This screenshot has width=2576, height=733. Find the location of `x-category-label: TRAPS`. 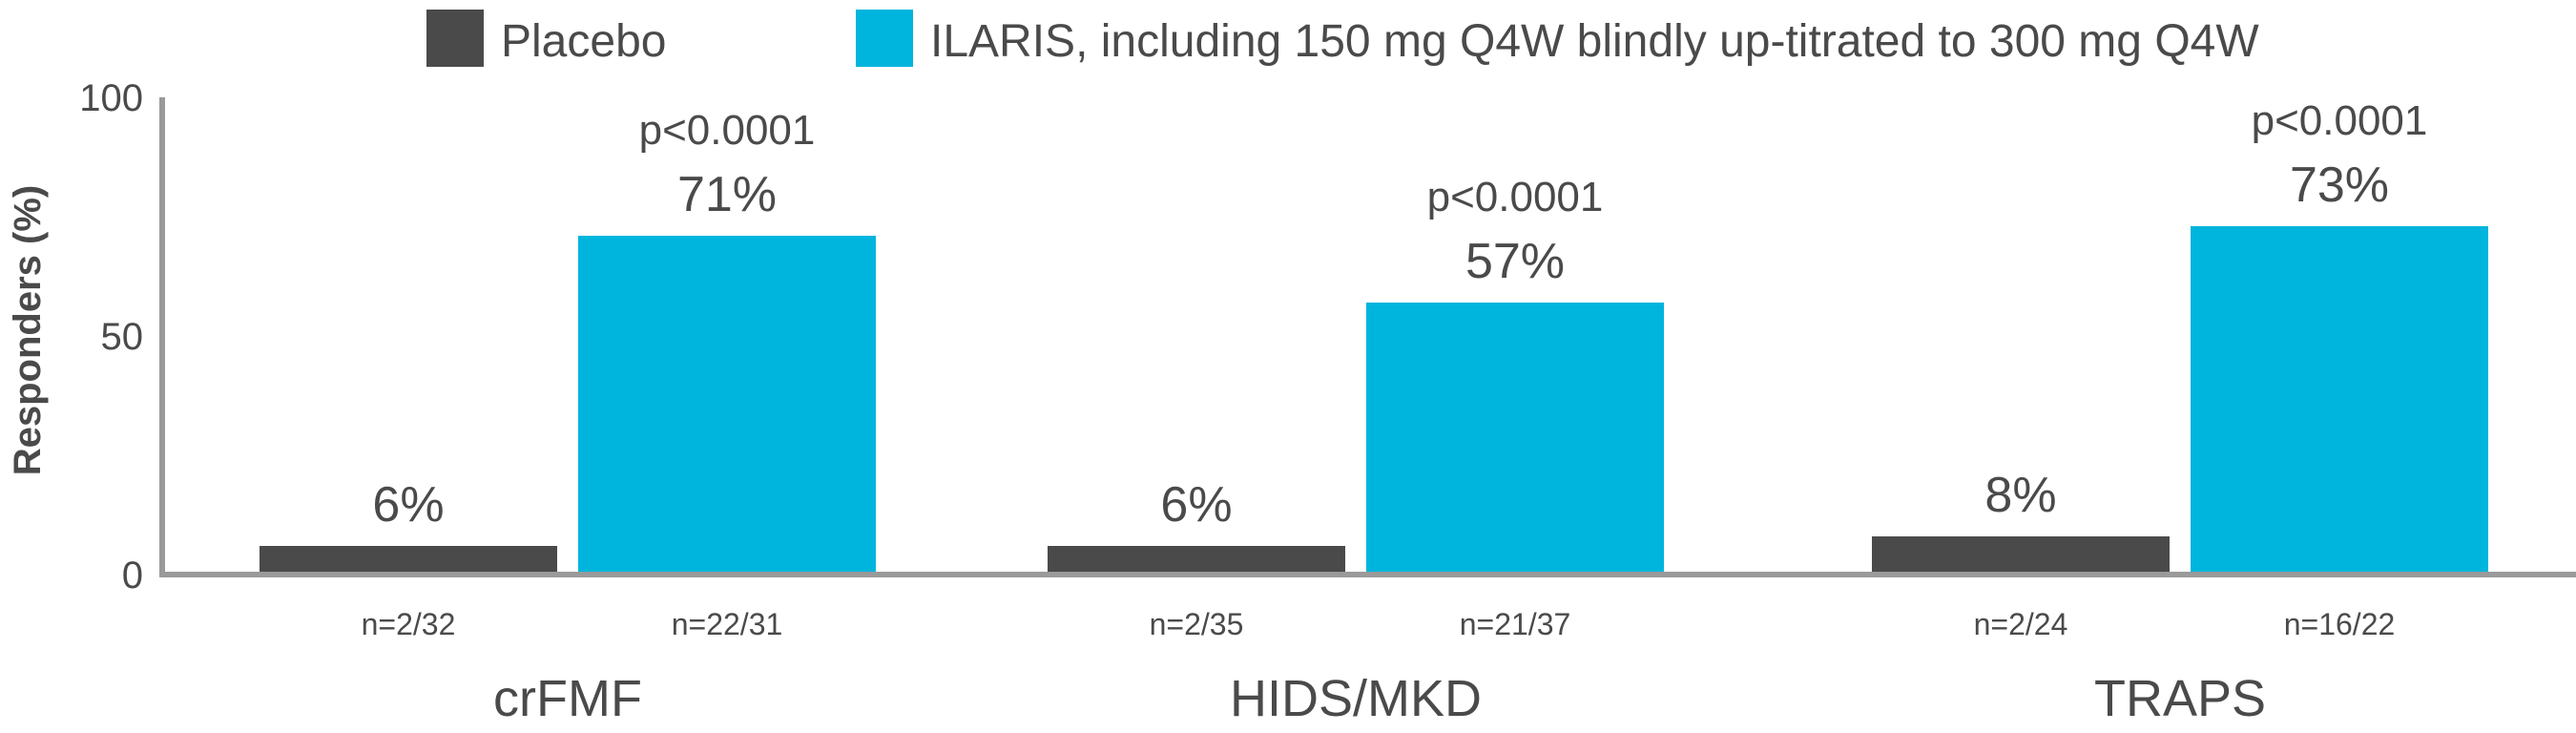

x-category-label: TRAPS is located at coordinates (2180, 698).